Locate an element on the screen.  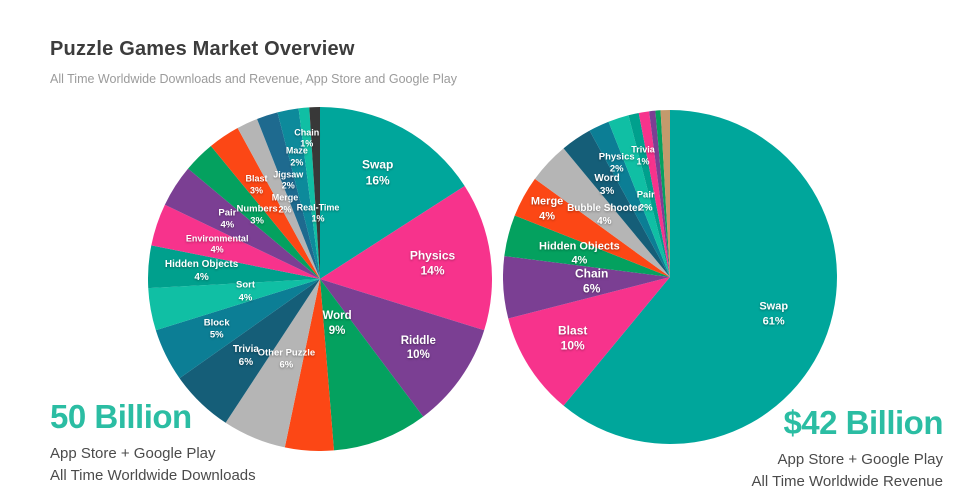
pie-slice-riddle is located at coordinates (402, 348).